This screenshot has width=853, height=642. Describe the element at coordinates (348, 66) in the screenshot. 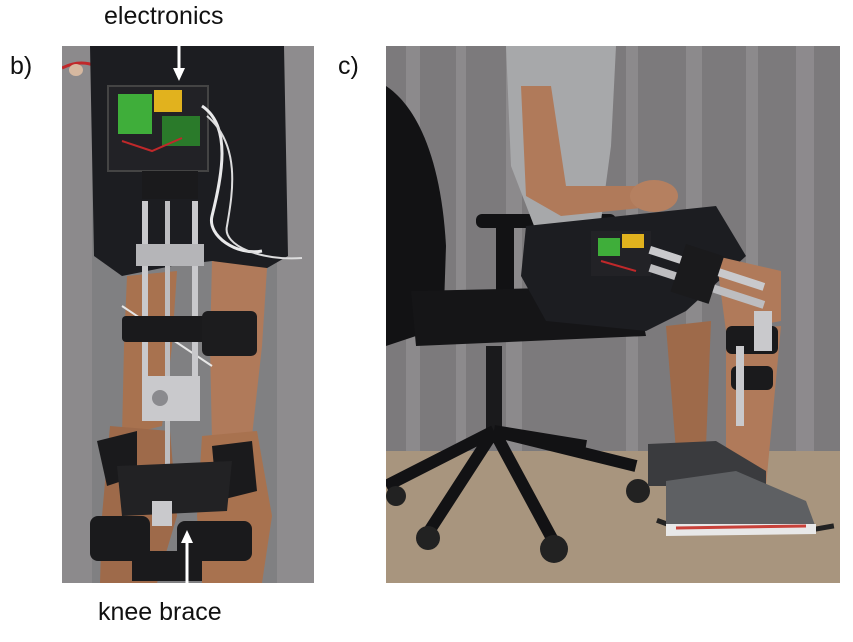

I see `panel-c-letter: c)` at that location.